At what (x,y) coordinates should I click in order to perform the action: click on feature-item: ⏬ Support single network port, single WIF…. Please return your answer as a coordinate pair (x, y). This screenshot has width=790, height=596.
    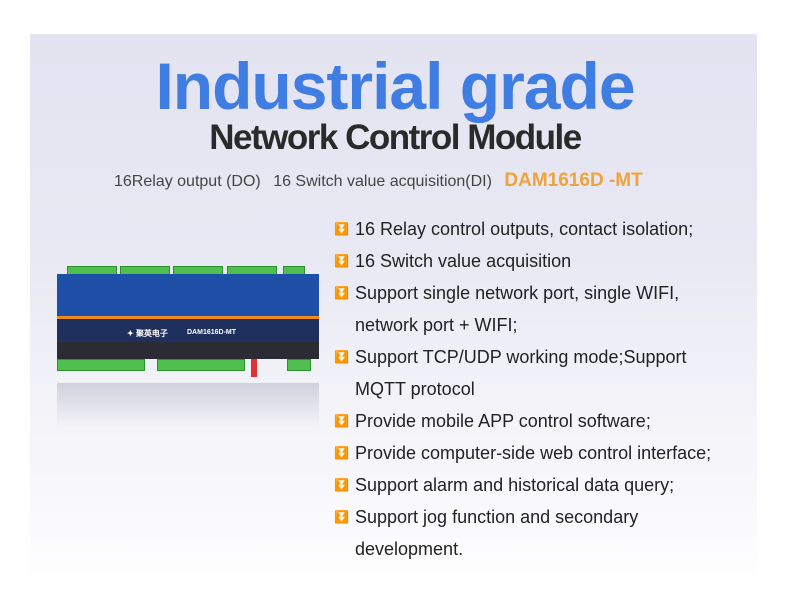
    Looking at the image, I should click on (522, 309).